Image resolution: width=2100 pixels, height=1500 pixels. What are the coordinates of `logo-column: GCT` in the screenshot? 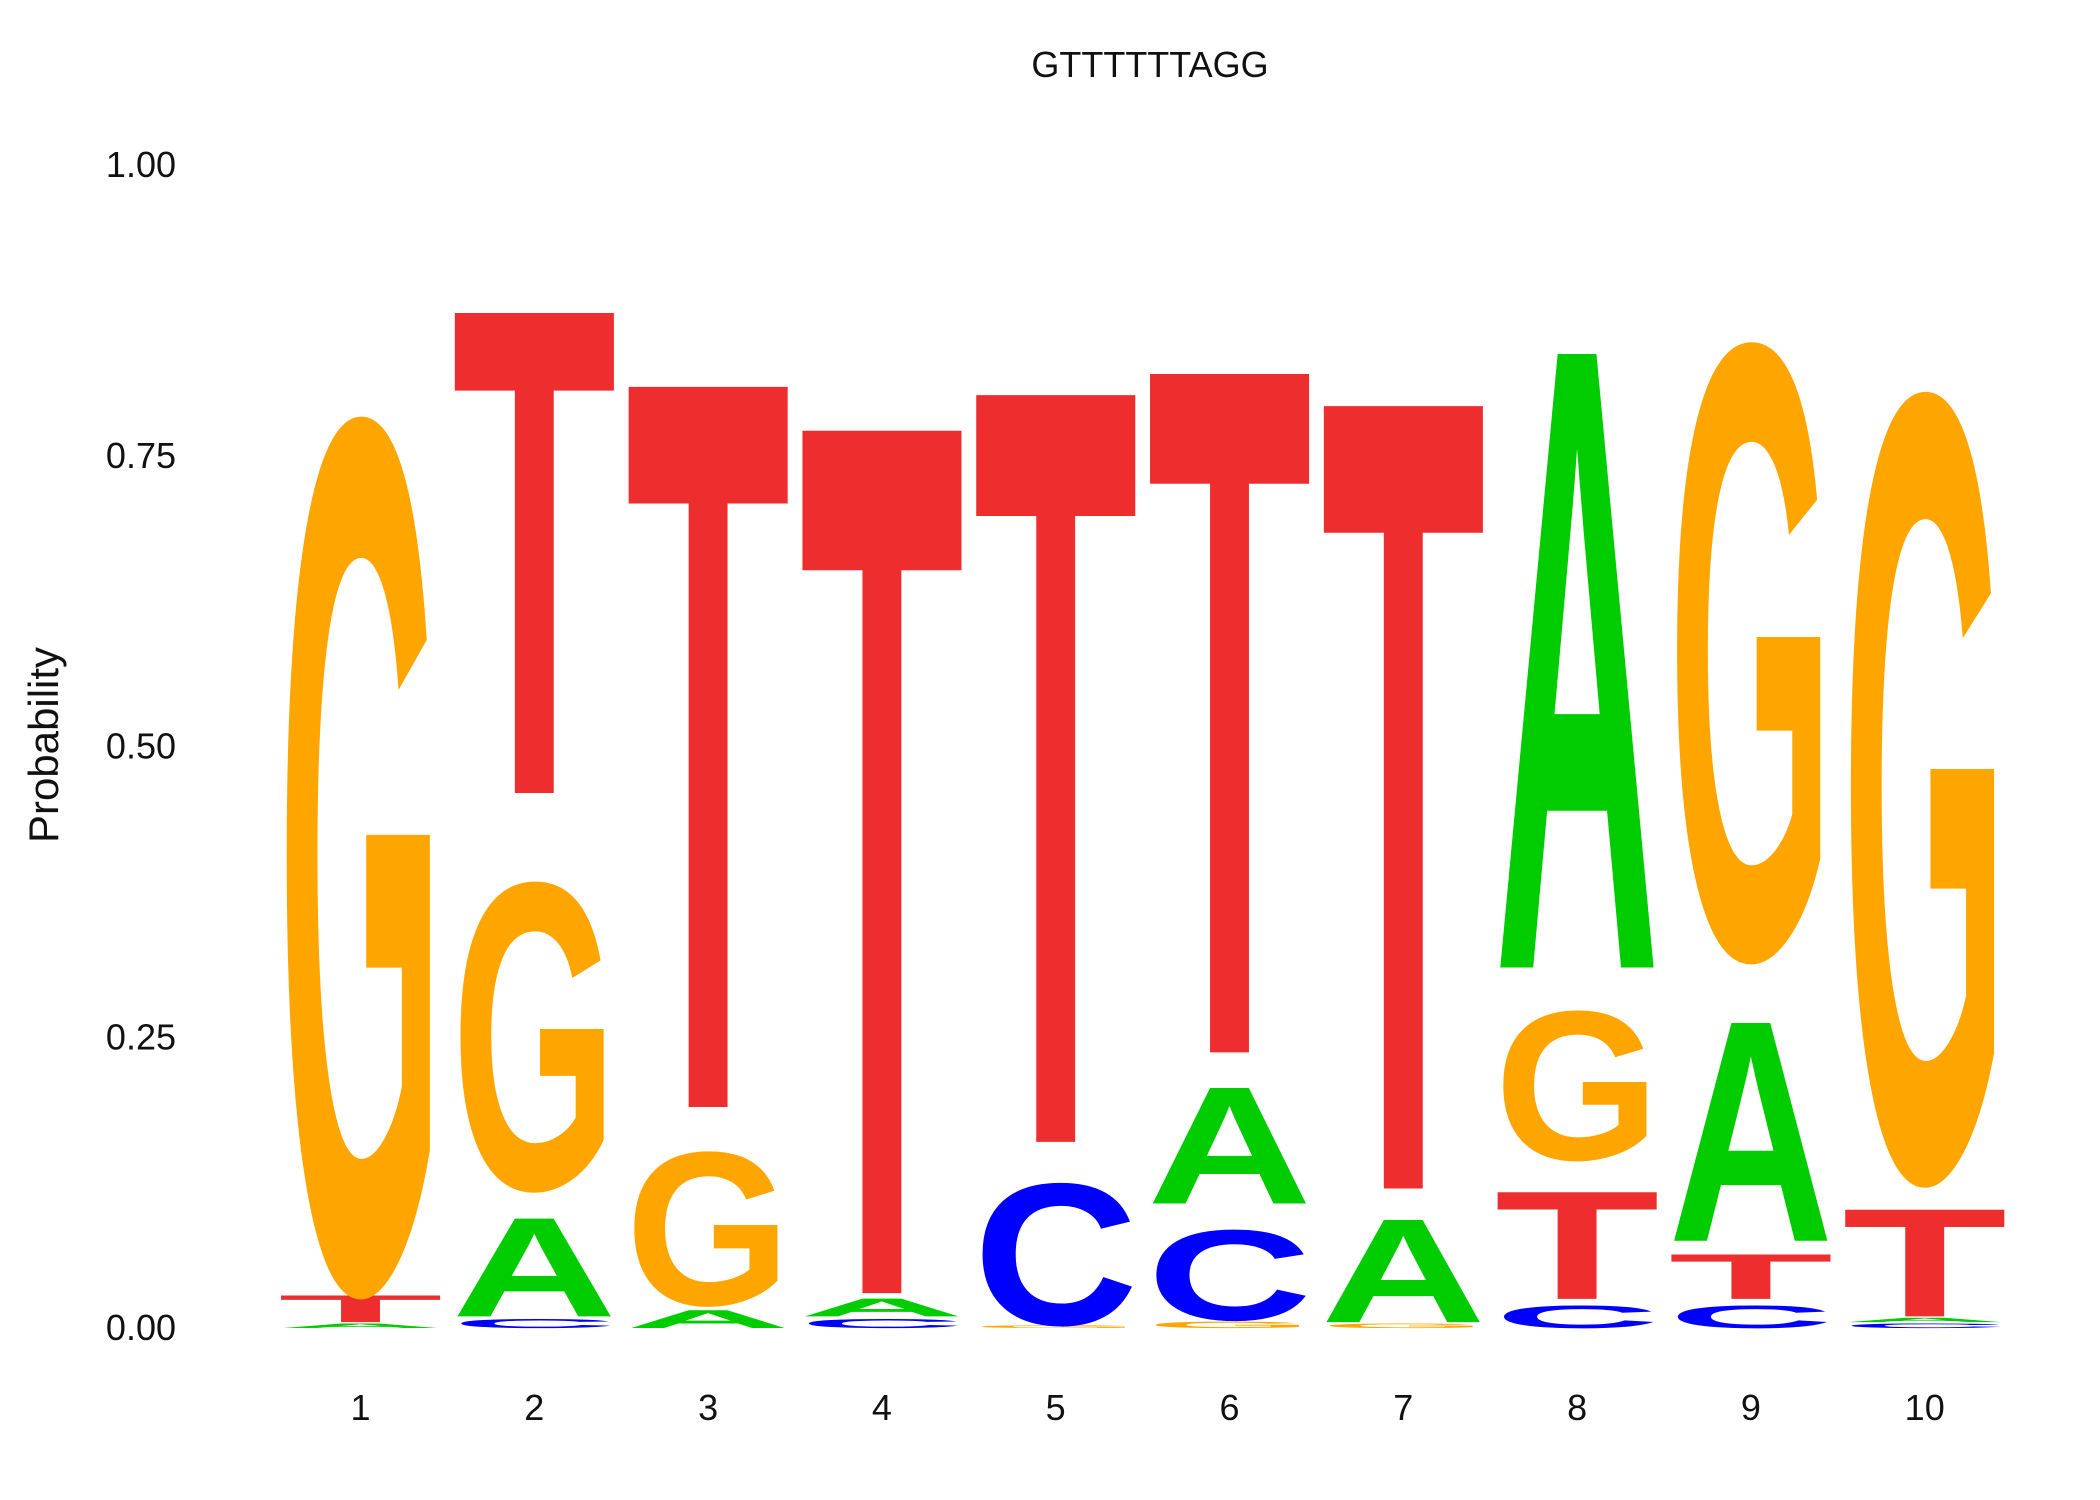 It's located at (1055, 765).